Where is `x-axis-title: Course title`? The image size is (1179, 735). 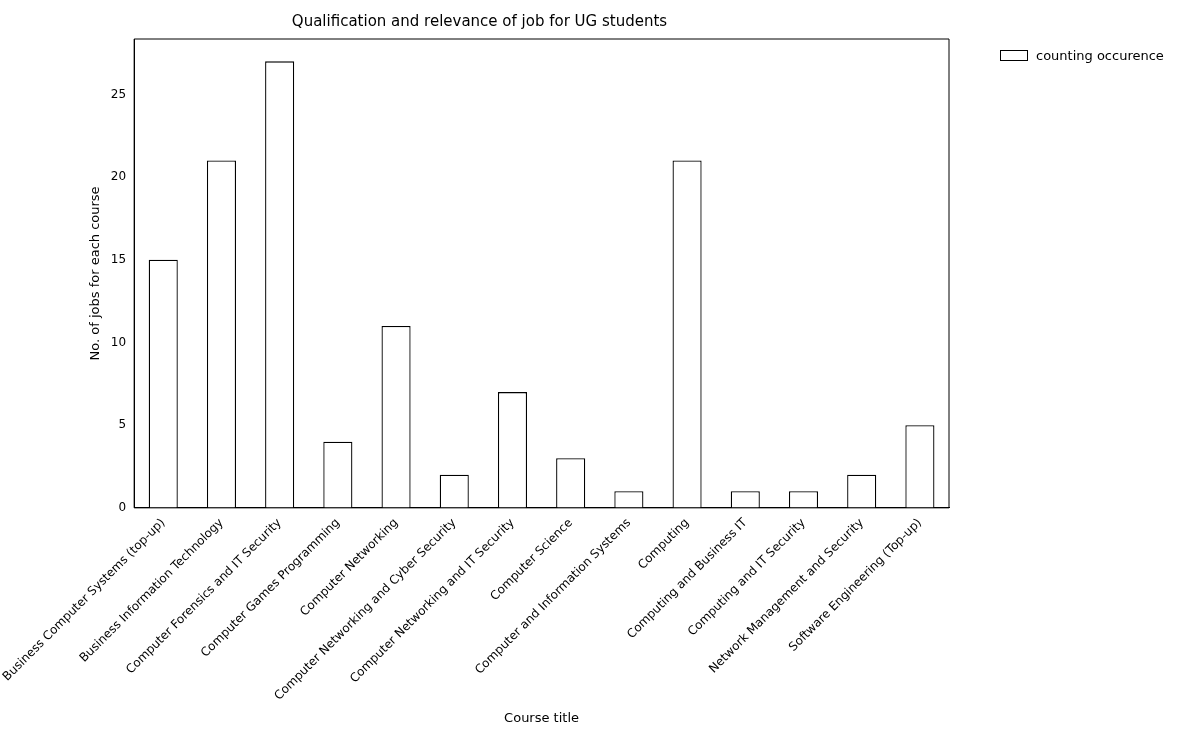
x-axis-title: Course title is located at coordinates (542, 717).